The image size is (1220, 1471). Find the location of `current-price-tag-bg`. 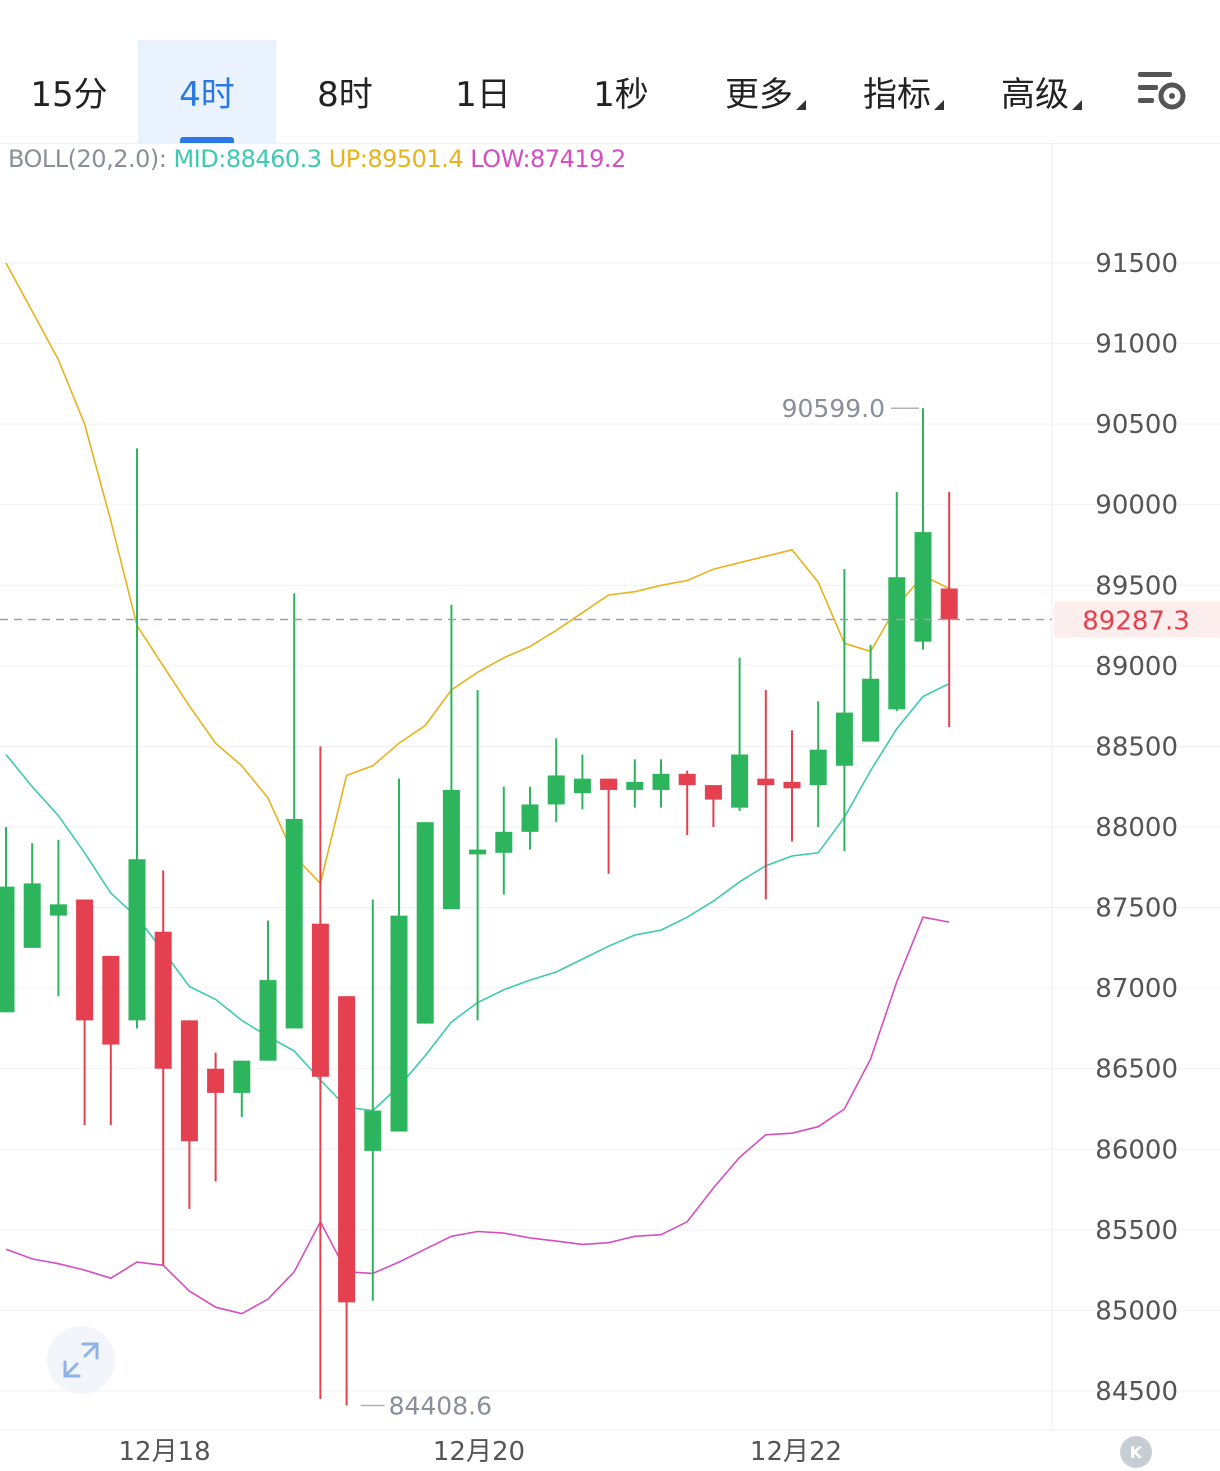

current-price-tag-bg is located at coordinates (1137, 619).